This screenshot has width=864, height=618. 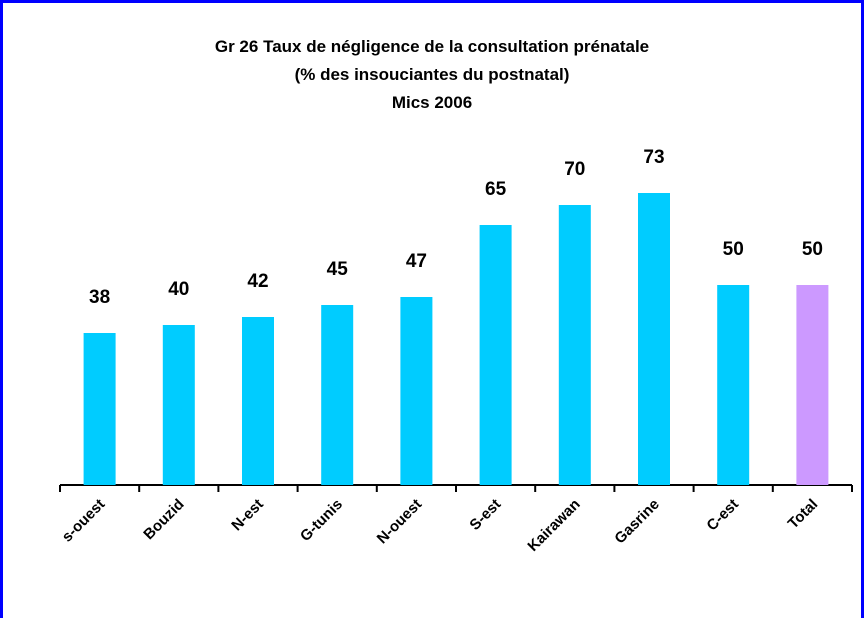 What do you see at coordinates (338, 269) in the screenshot?
I see `data-label: 45` at bounding box center [338, 269].